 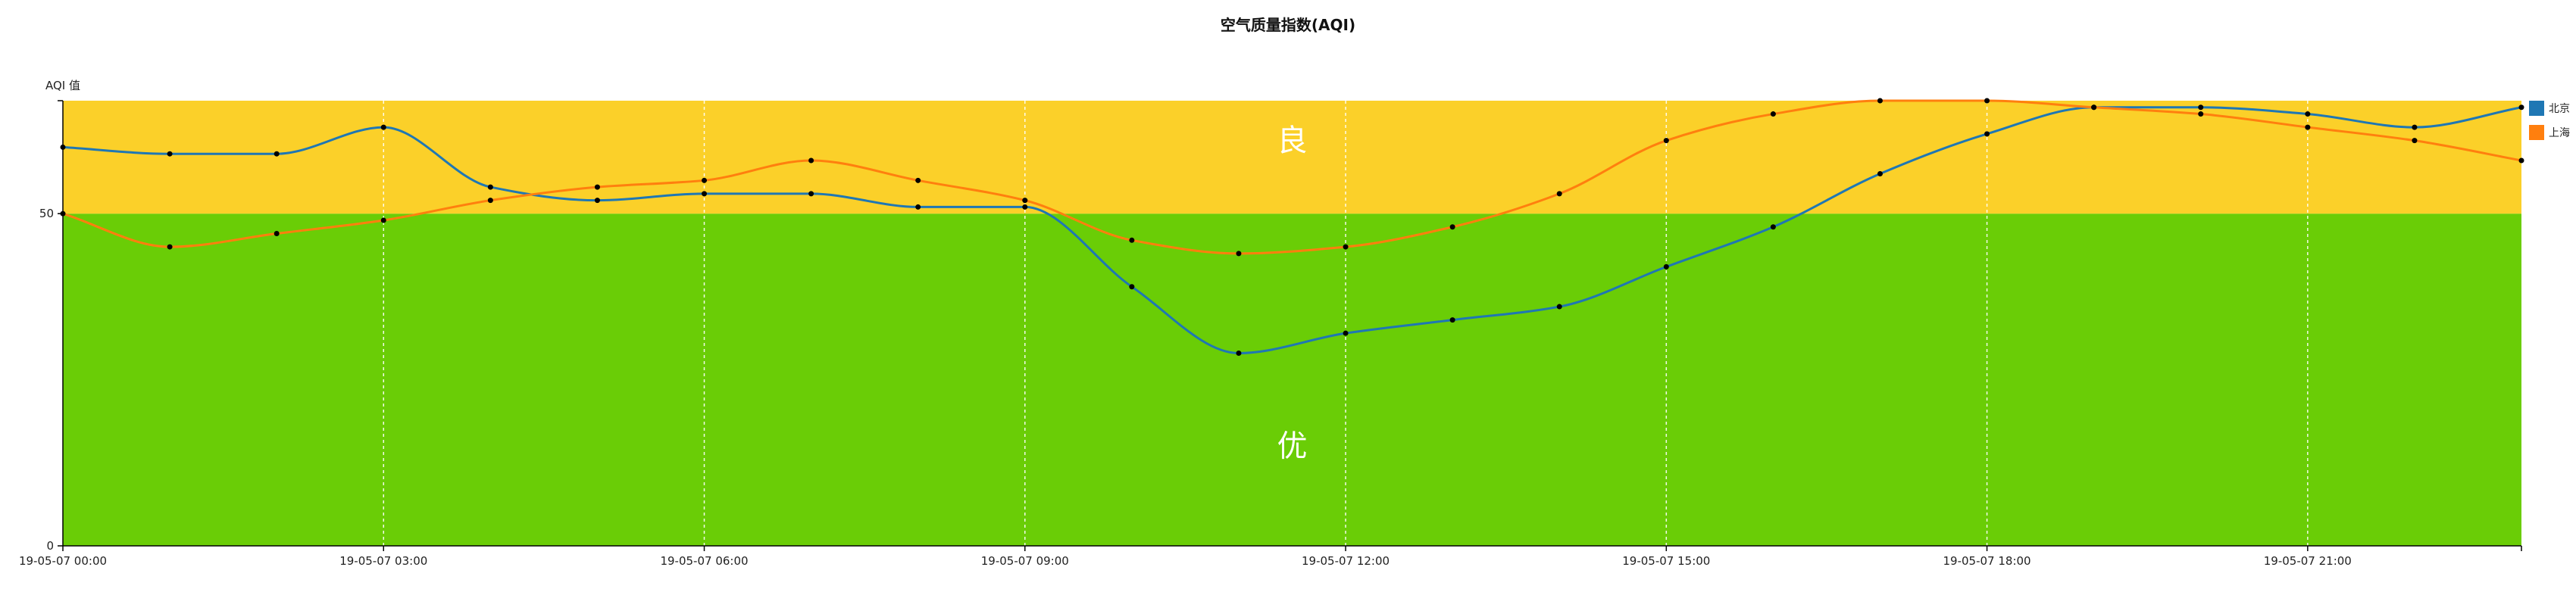 What do you see at coordinates (1987, 561) in the screenshot?
I see `x-tick-label-6: 19-05-07 18:00` at bounding box center [1987, 561].